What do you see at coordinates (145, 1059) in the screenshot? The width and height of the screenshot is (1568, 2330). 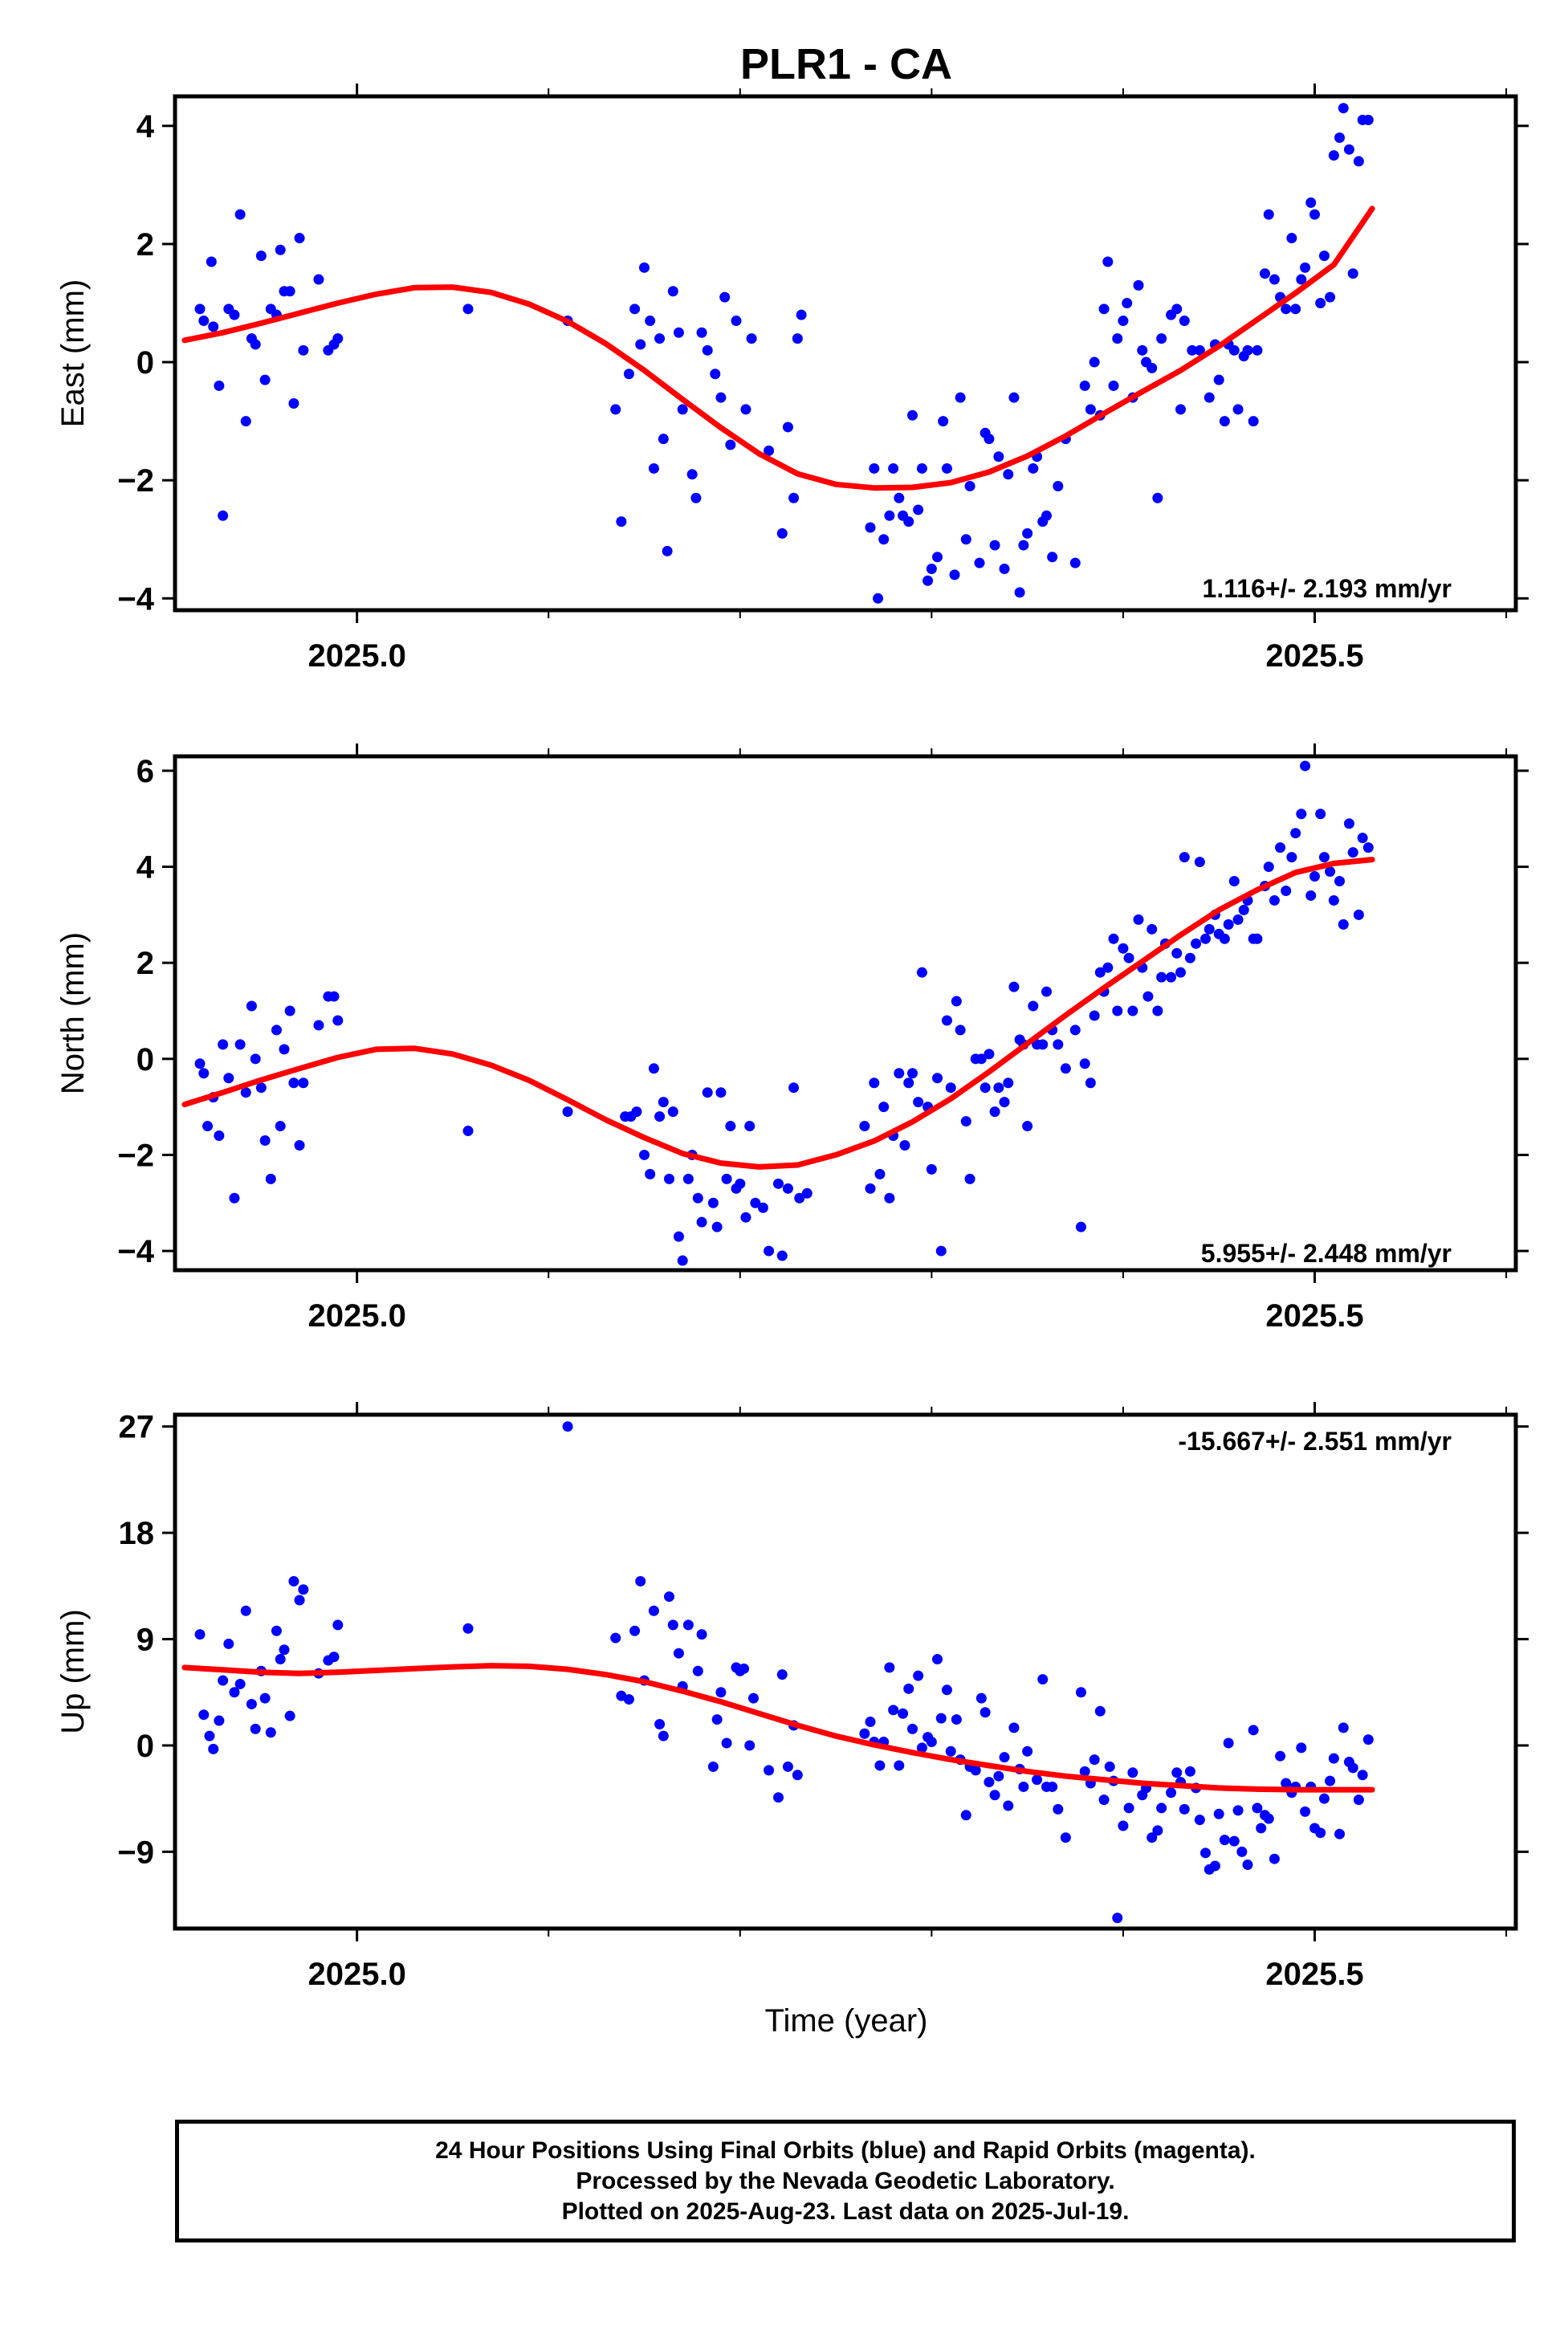 I see `y-tick-label: 0` at bounding box center [145, 1059].